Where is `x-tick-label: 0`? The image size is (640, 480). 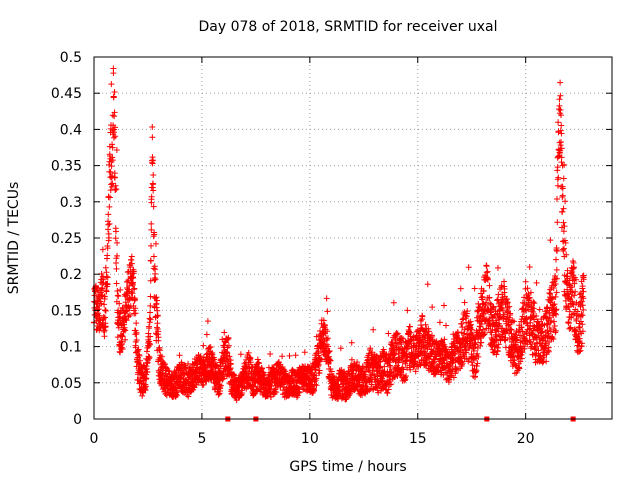 x-tick-label: 0 is located at coordinates (94, 439).